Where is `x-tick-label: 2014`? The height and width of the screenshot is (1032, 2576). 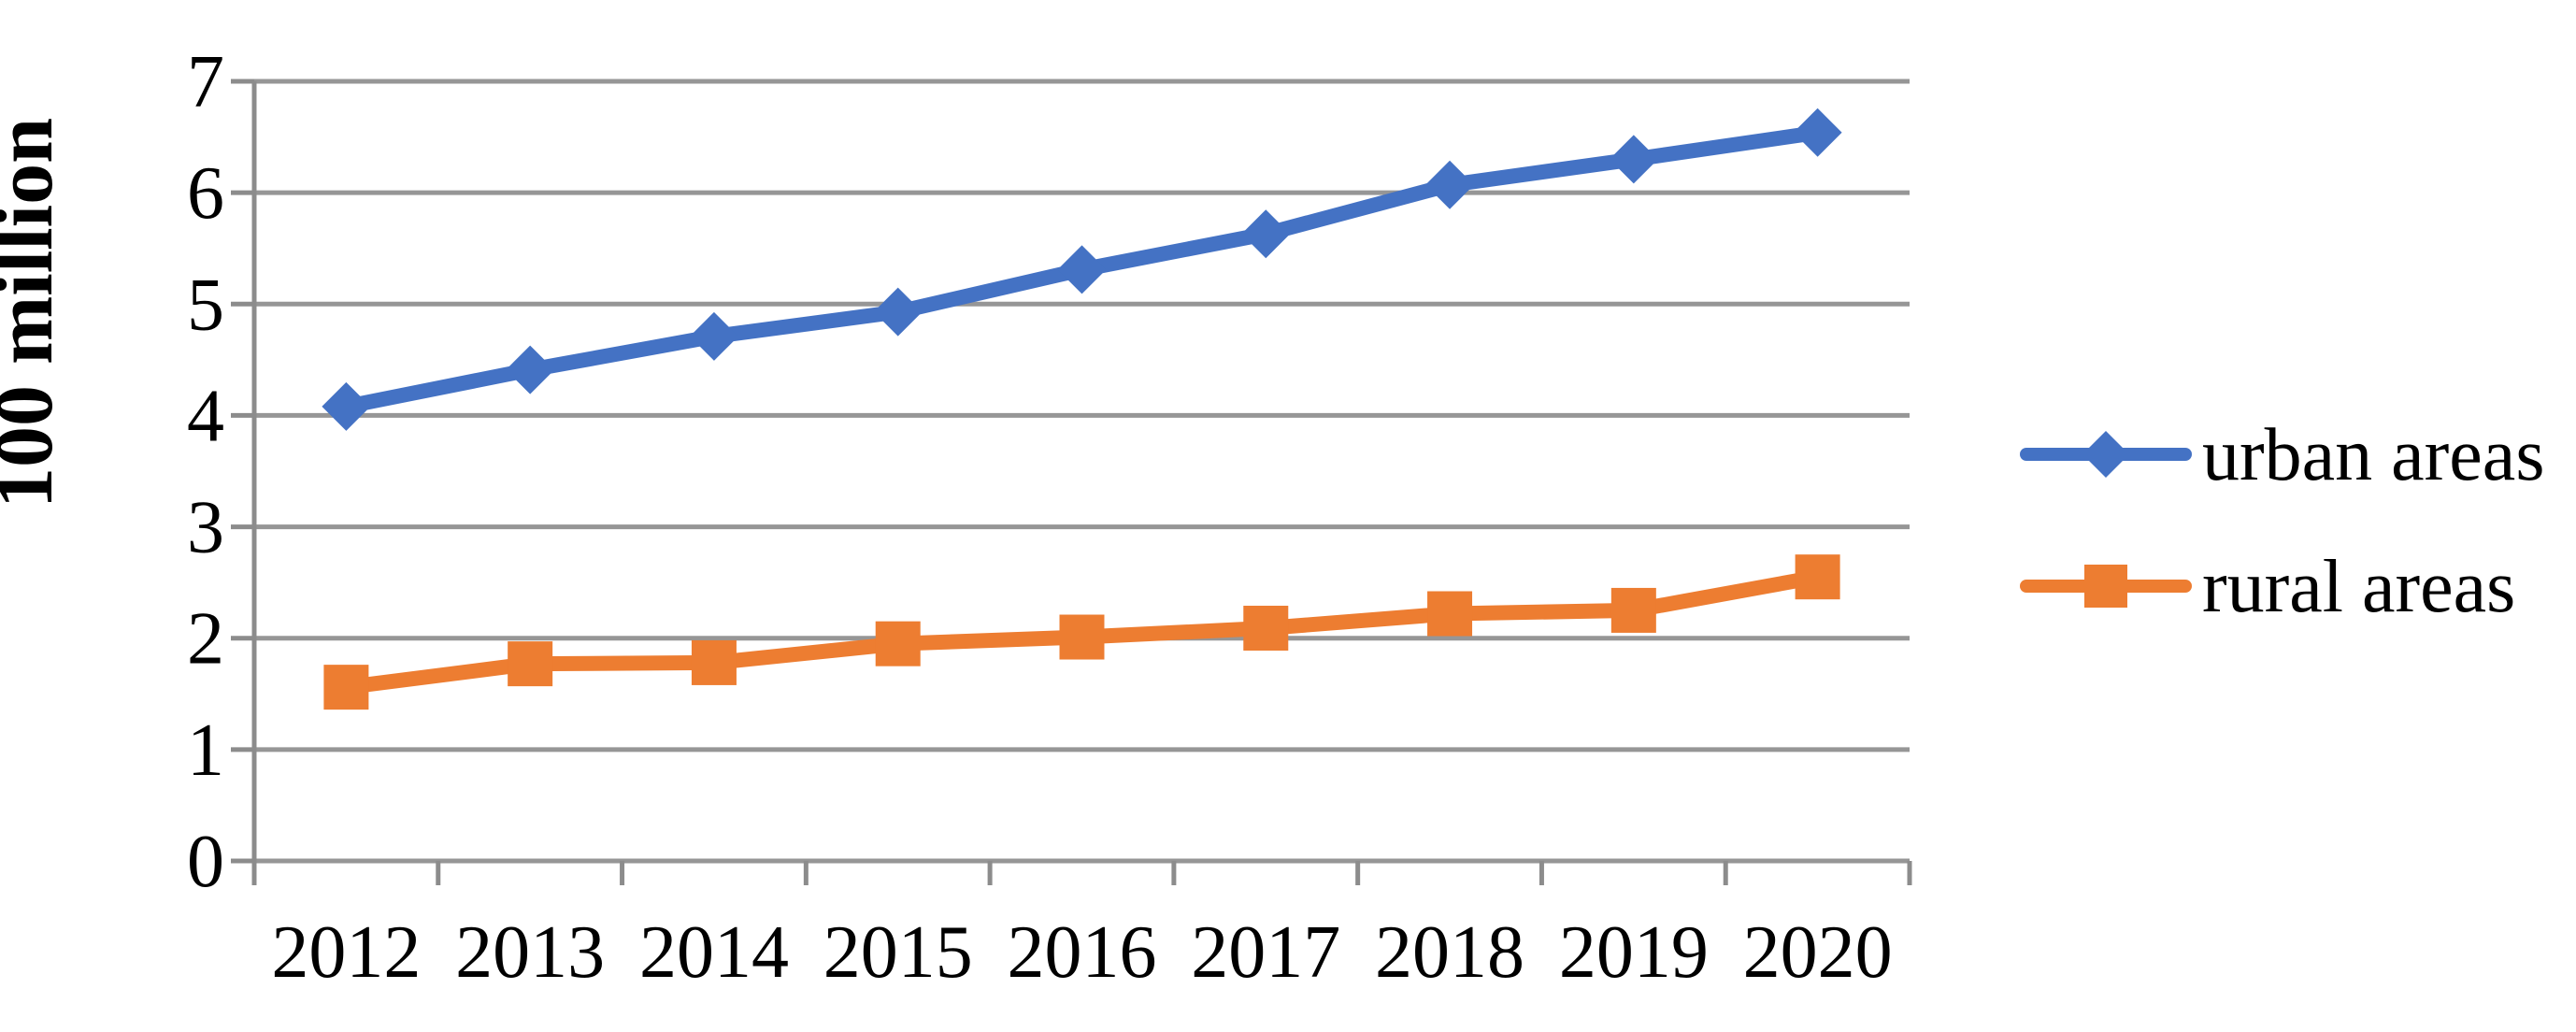 x-tick-label: 2014 is located at coordinates (714, 952).